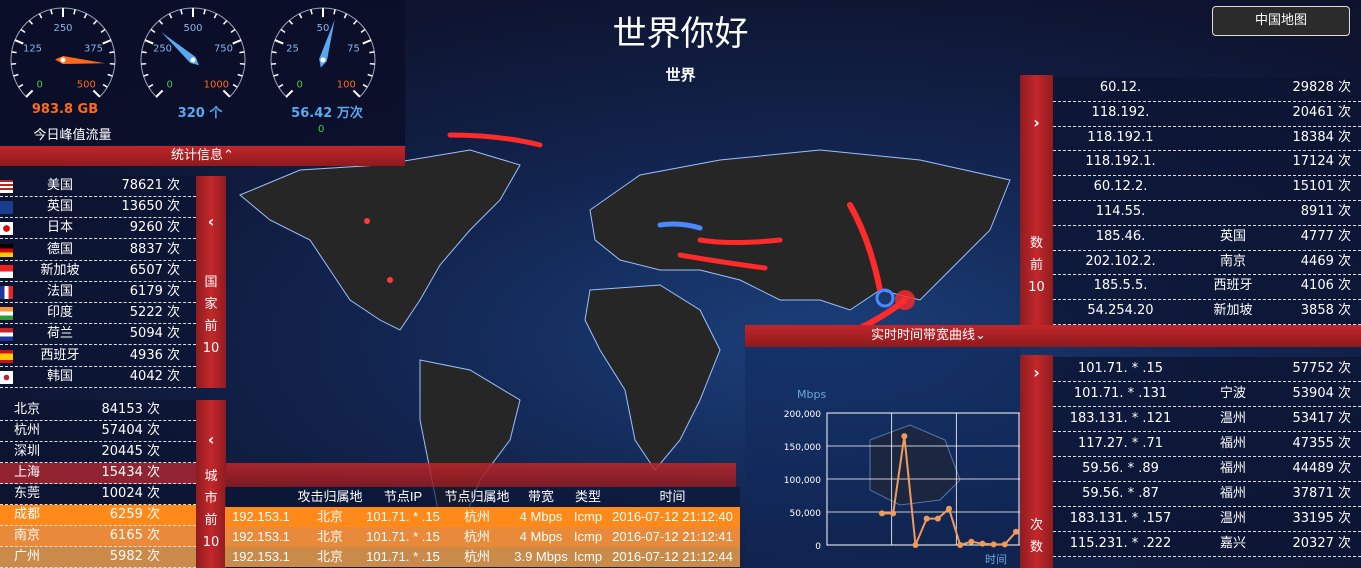 This screenshot has width=1361, height=568. I want to click on column-header: 时间, so click(672, 496).